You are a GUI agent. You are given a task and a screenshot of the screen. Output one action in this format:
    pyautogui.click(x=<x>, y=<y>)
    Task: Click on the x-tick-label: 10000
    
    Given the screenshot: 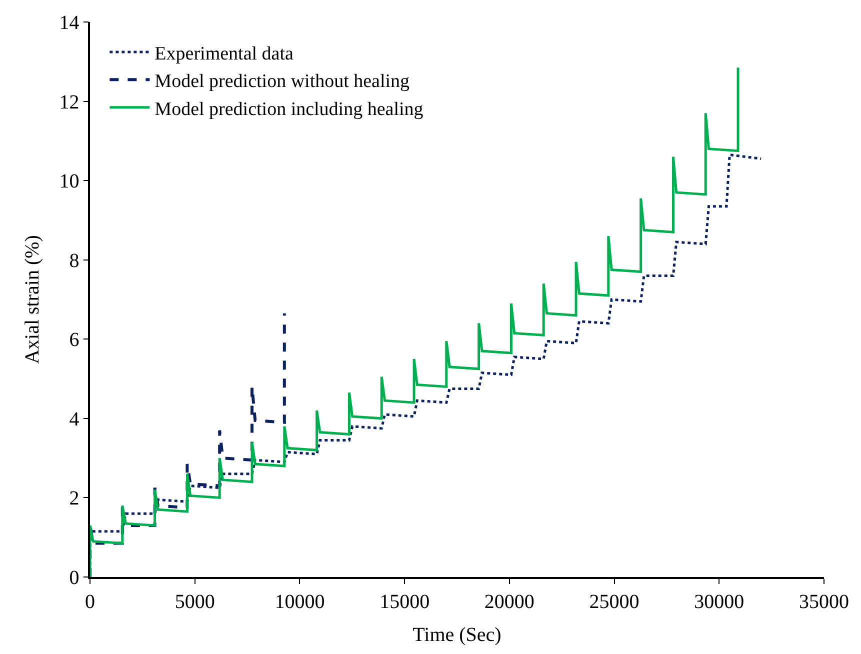 What is the action you would take?
    pyautogui.click(x=299, y=601)
    